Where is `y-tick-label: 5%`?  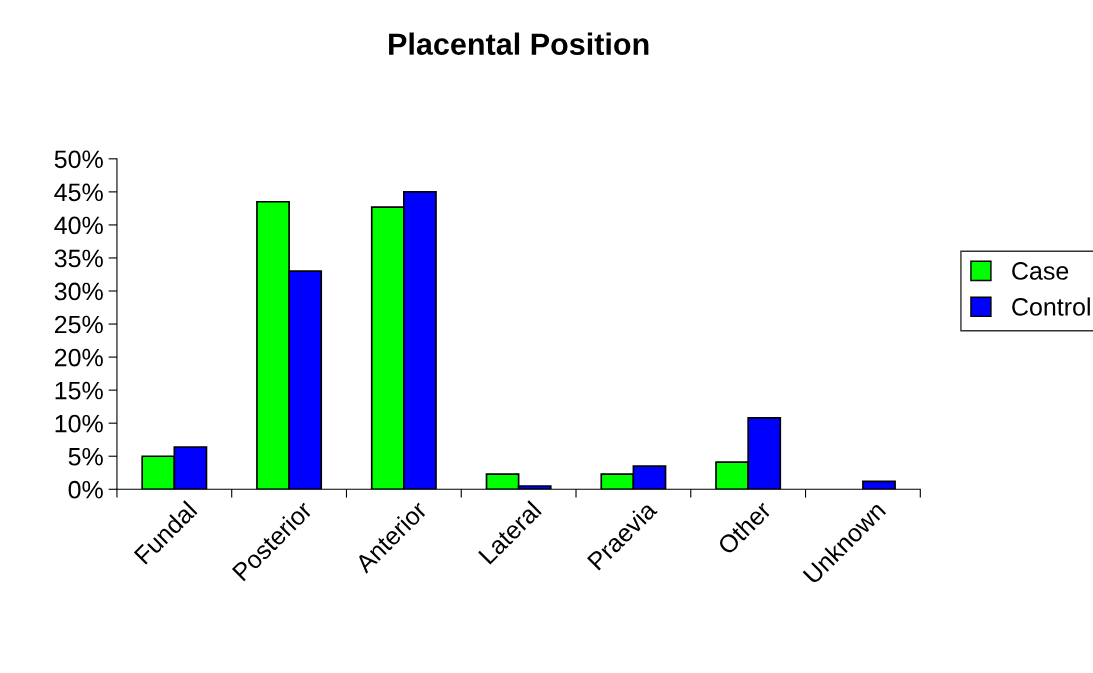
y-tick-label: 5% is located at coordinates (85, 456).